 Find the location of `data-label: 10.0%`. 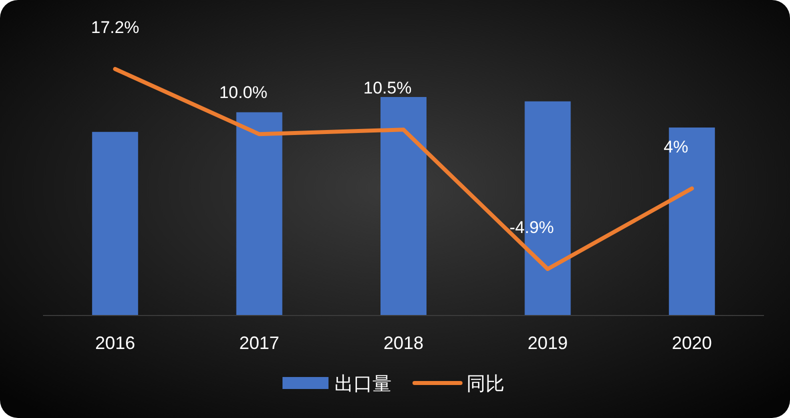

data-label: 10.0% is located at coordinates (243, 92).